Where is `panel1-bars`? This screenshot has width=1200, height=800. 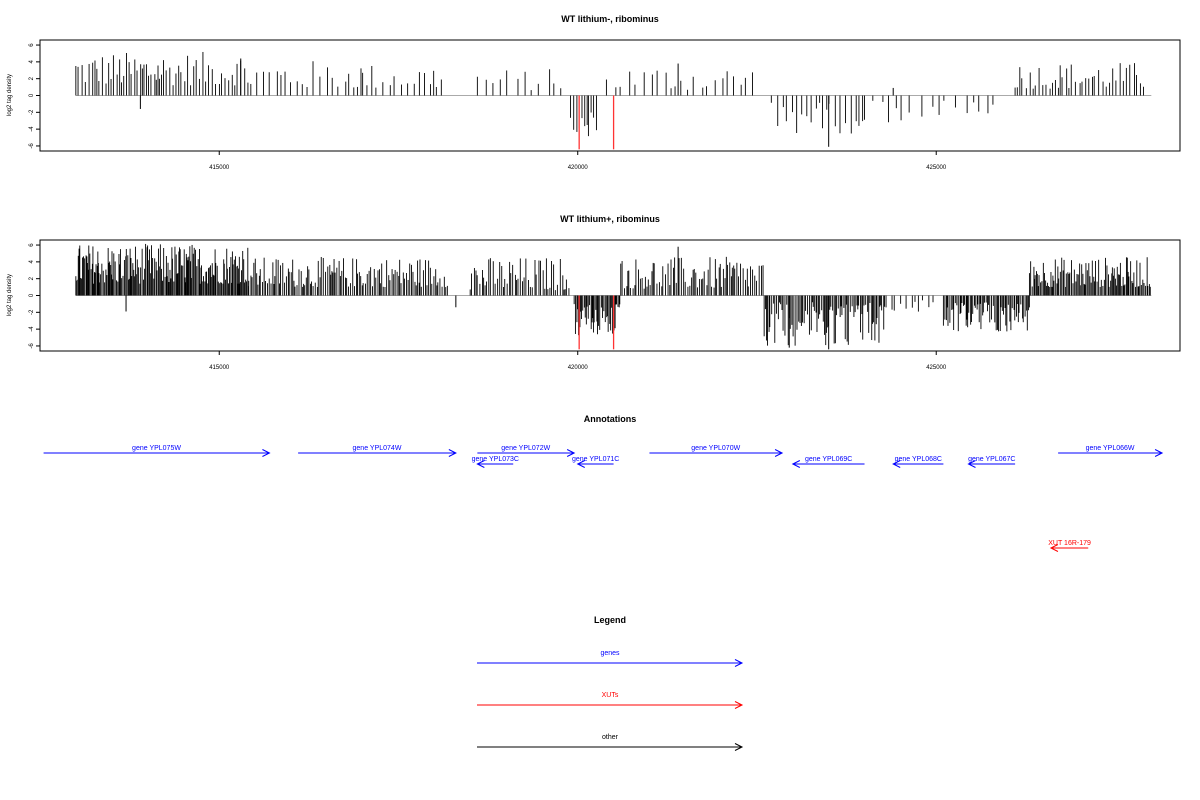
panel1-bars is located at coordinates (613, 100).